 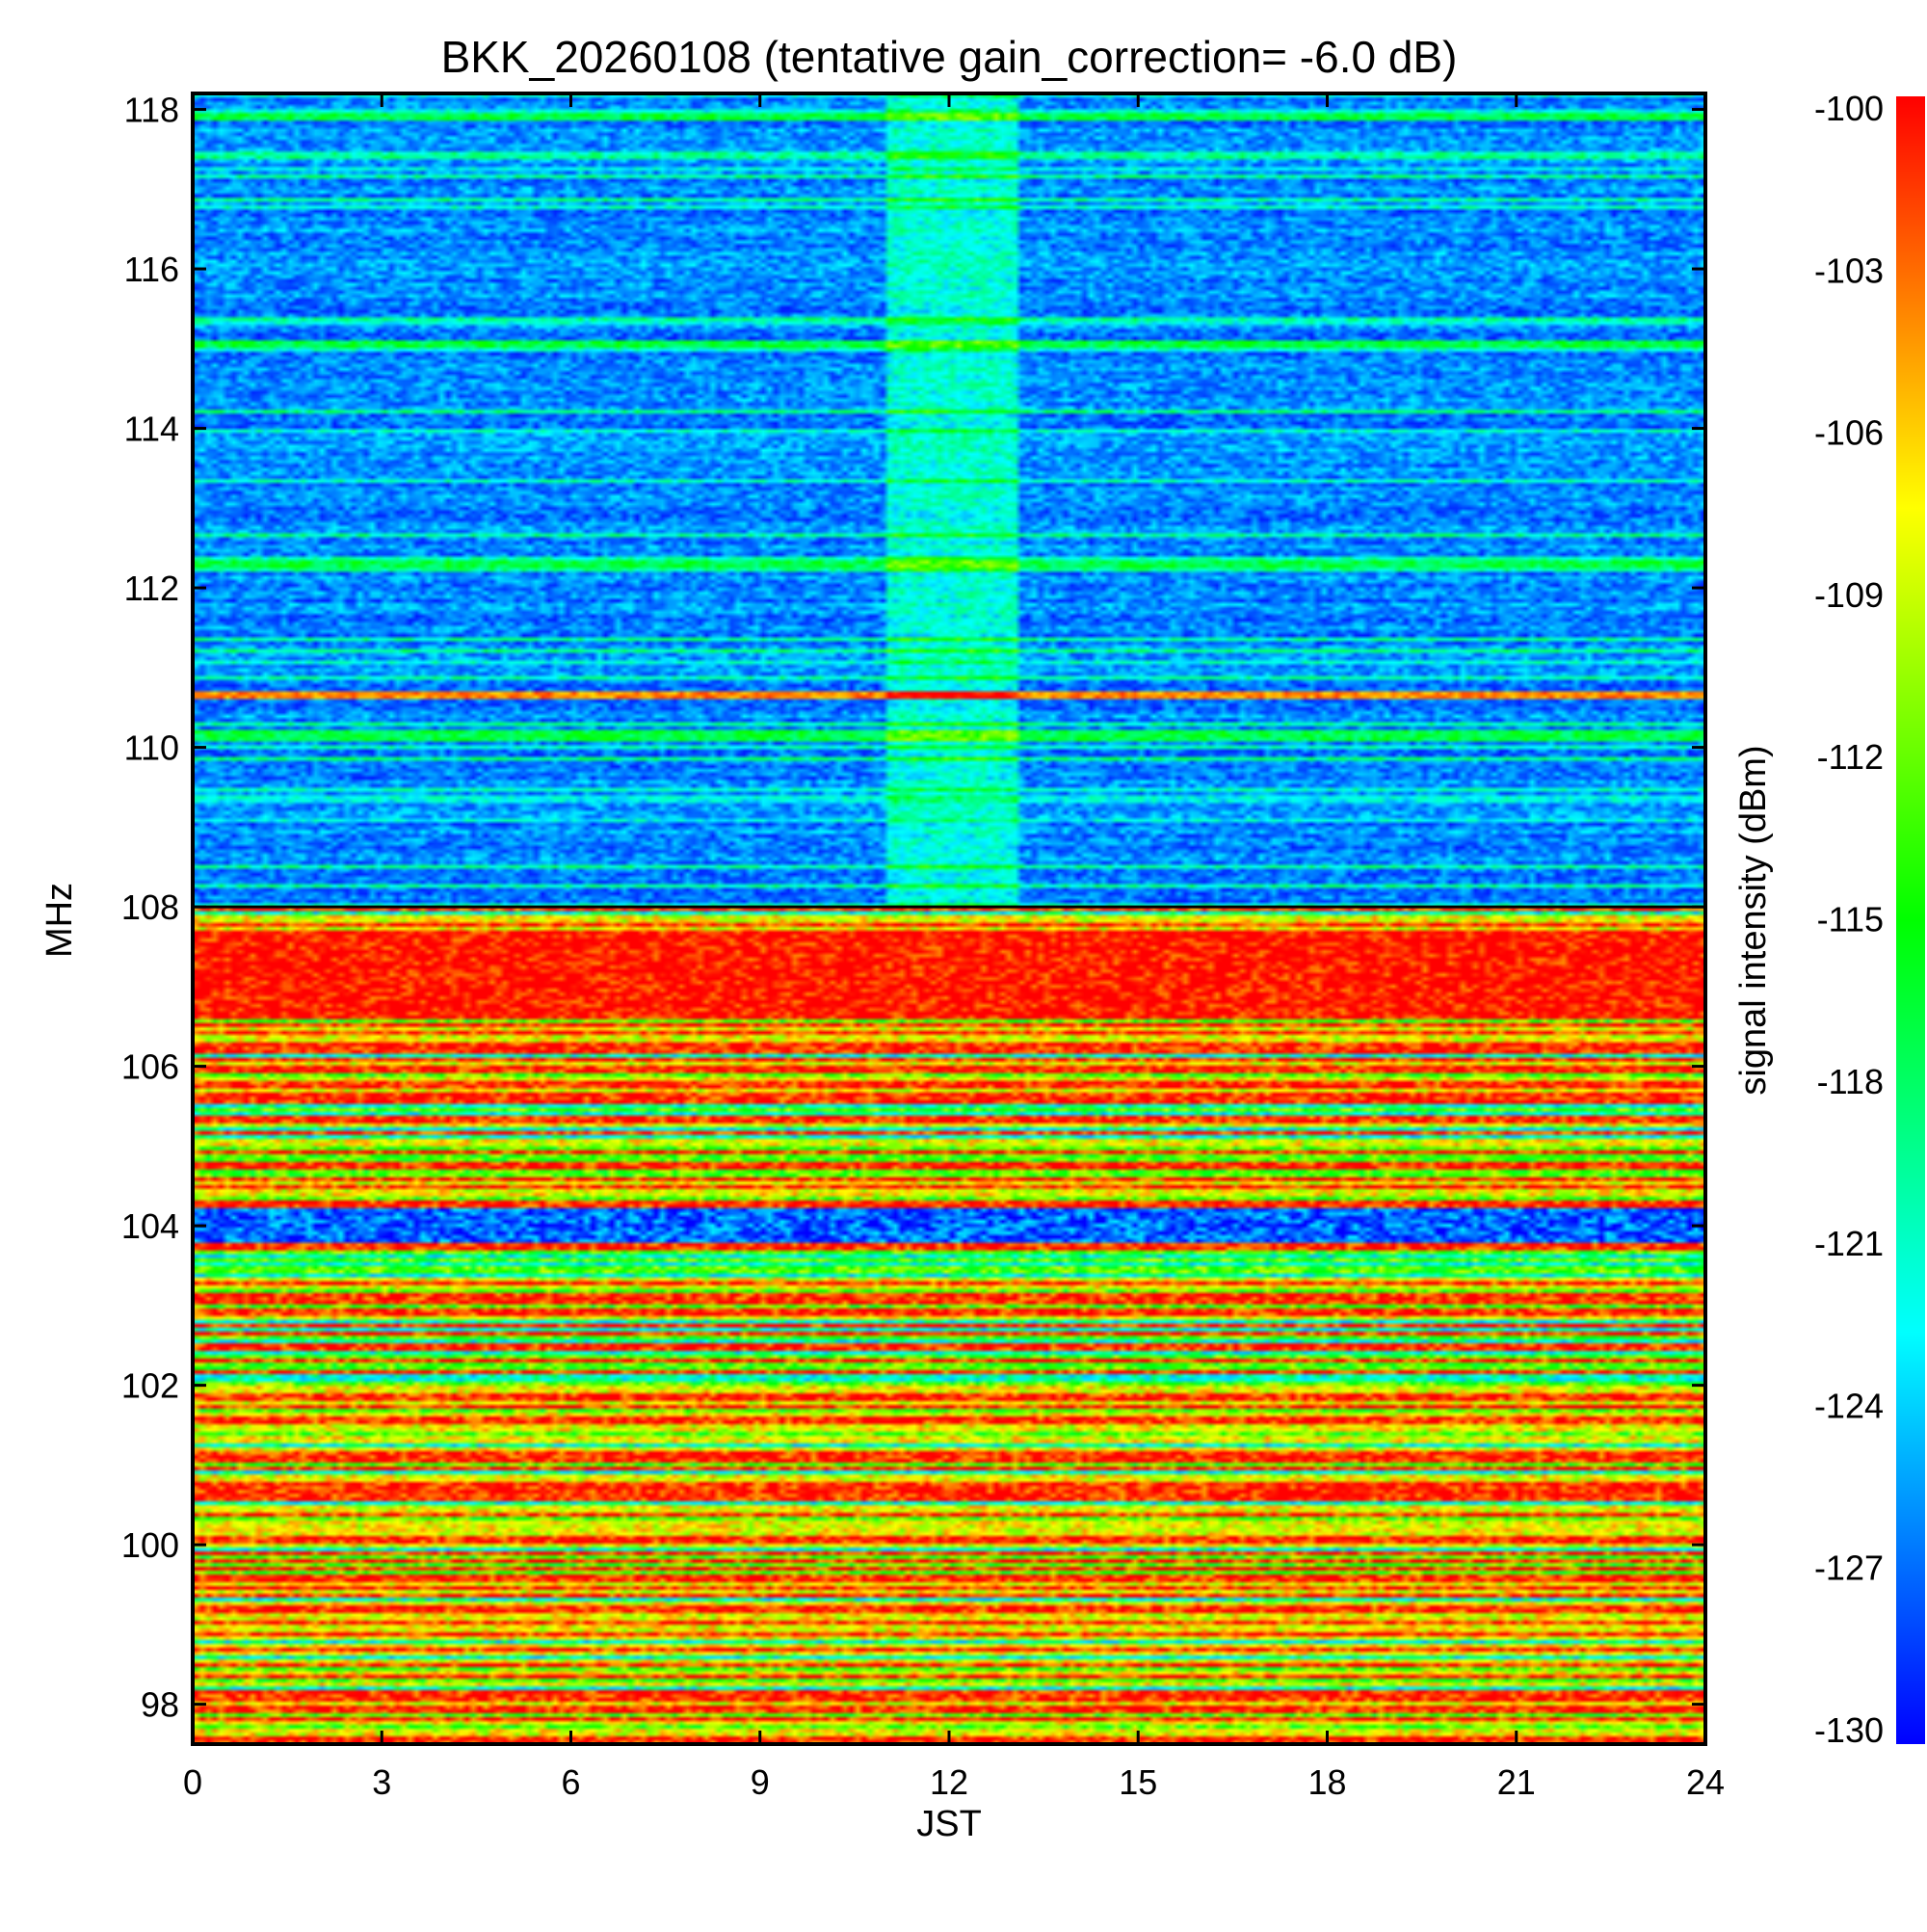 What do you see at coordinates (1849, 270) in the screenshot?
I see `colorbar-tick-label: -103` at bounding box center [1849, 270].